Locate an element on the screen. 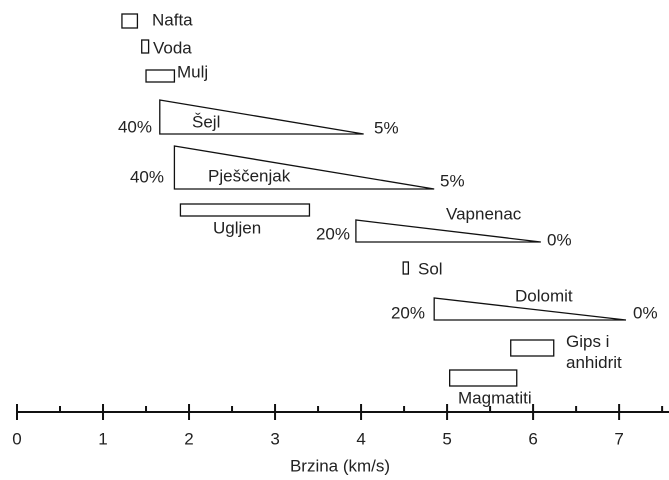  x-tick-label: 1 is located at coordinates (102, 438).